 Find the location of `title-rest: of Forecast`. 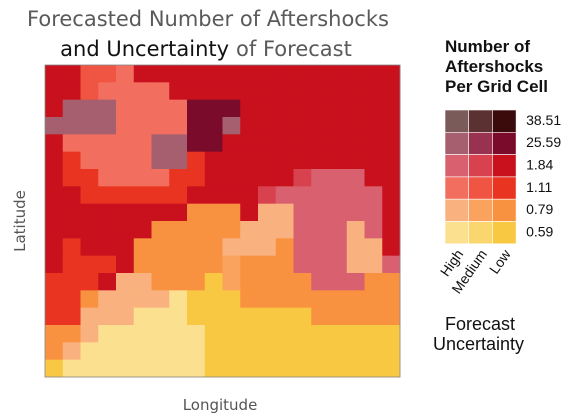

title-rest: of Forecast is located at coordinates (294, 49).